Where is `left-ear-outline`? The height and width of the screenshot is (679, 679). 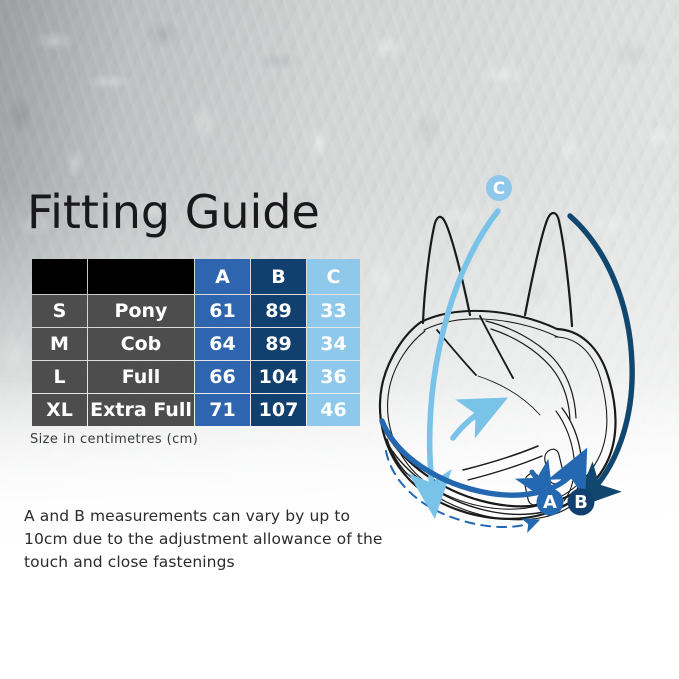 left-ear-outline is located at coordinates (446, 270).